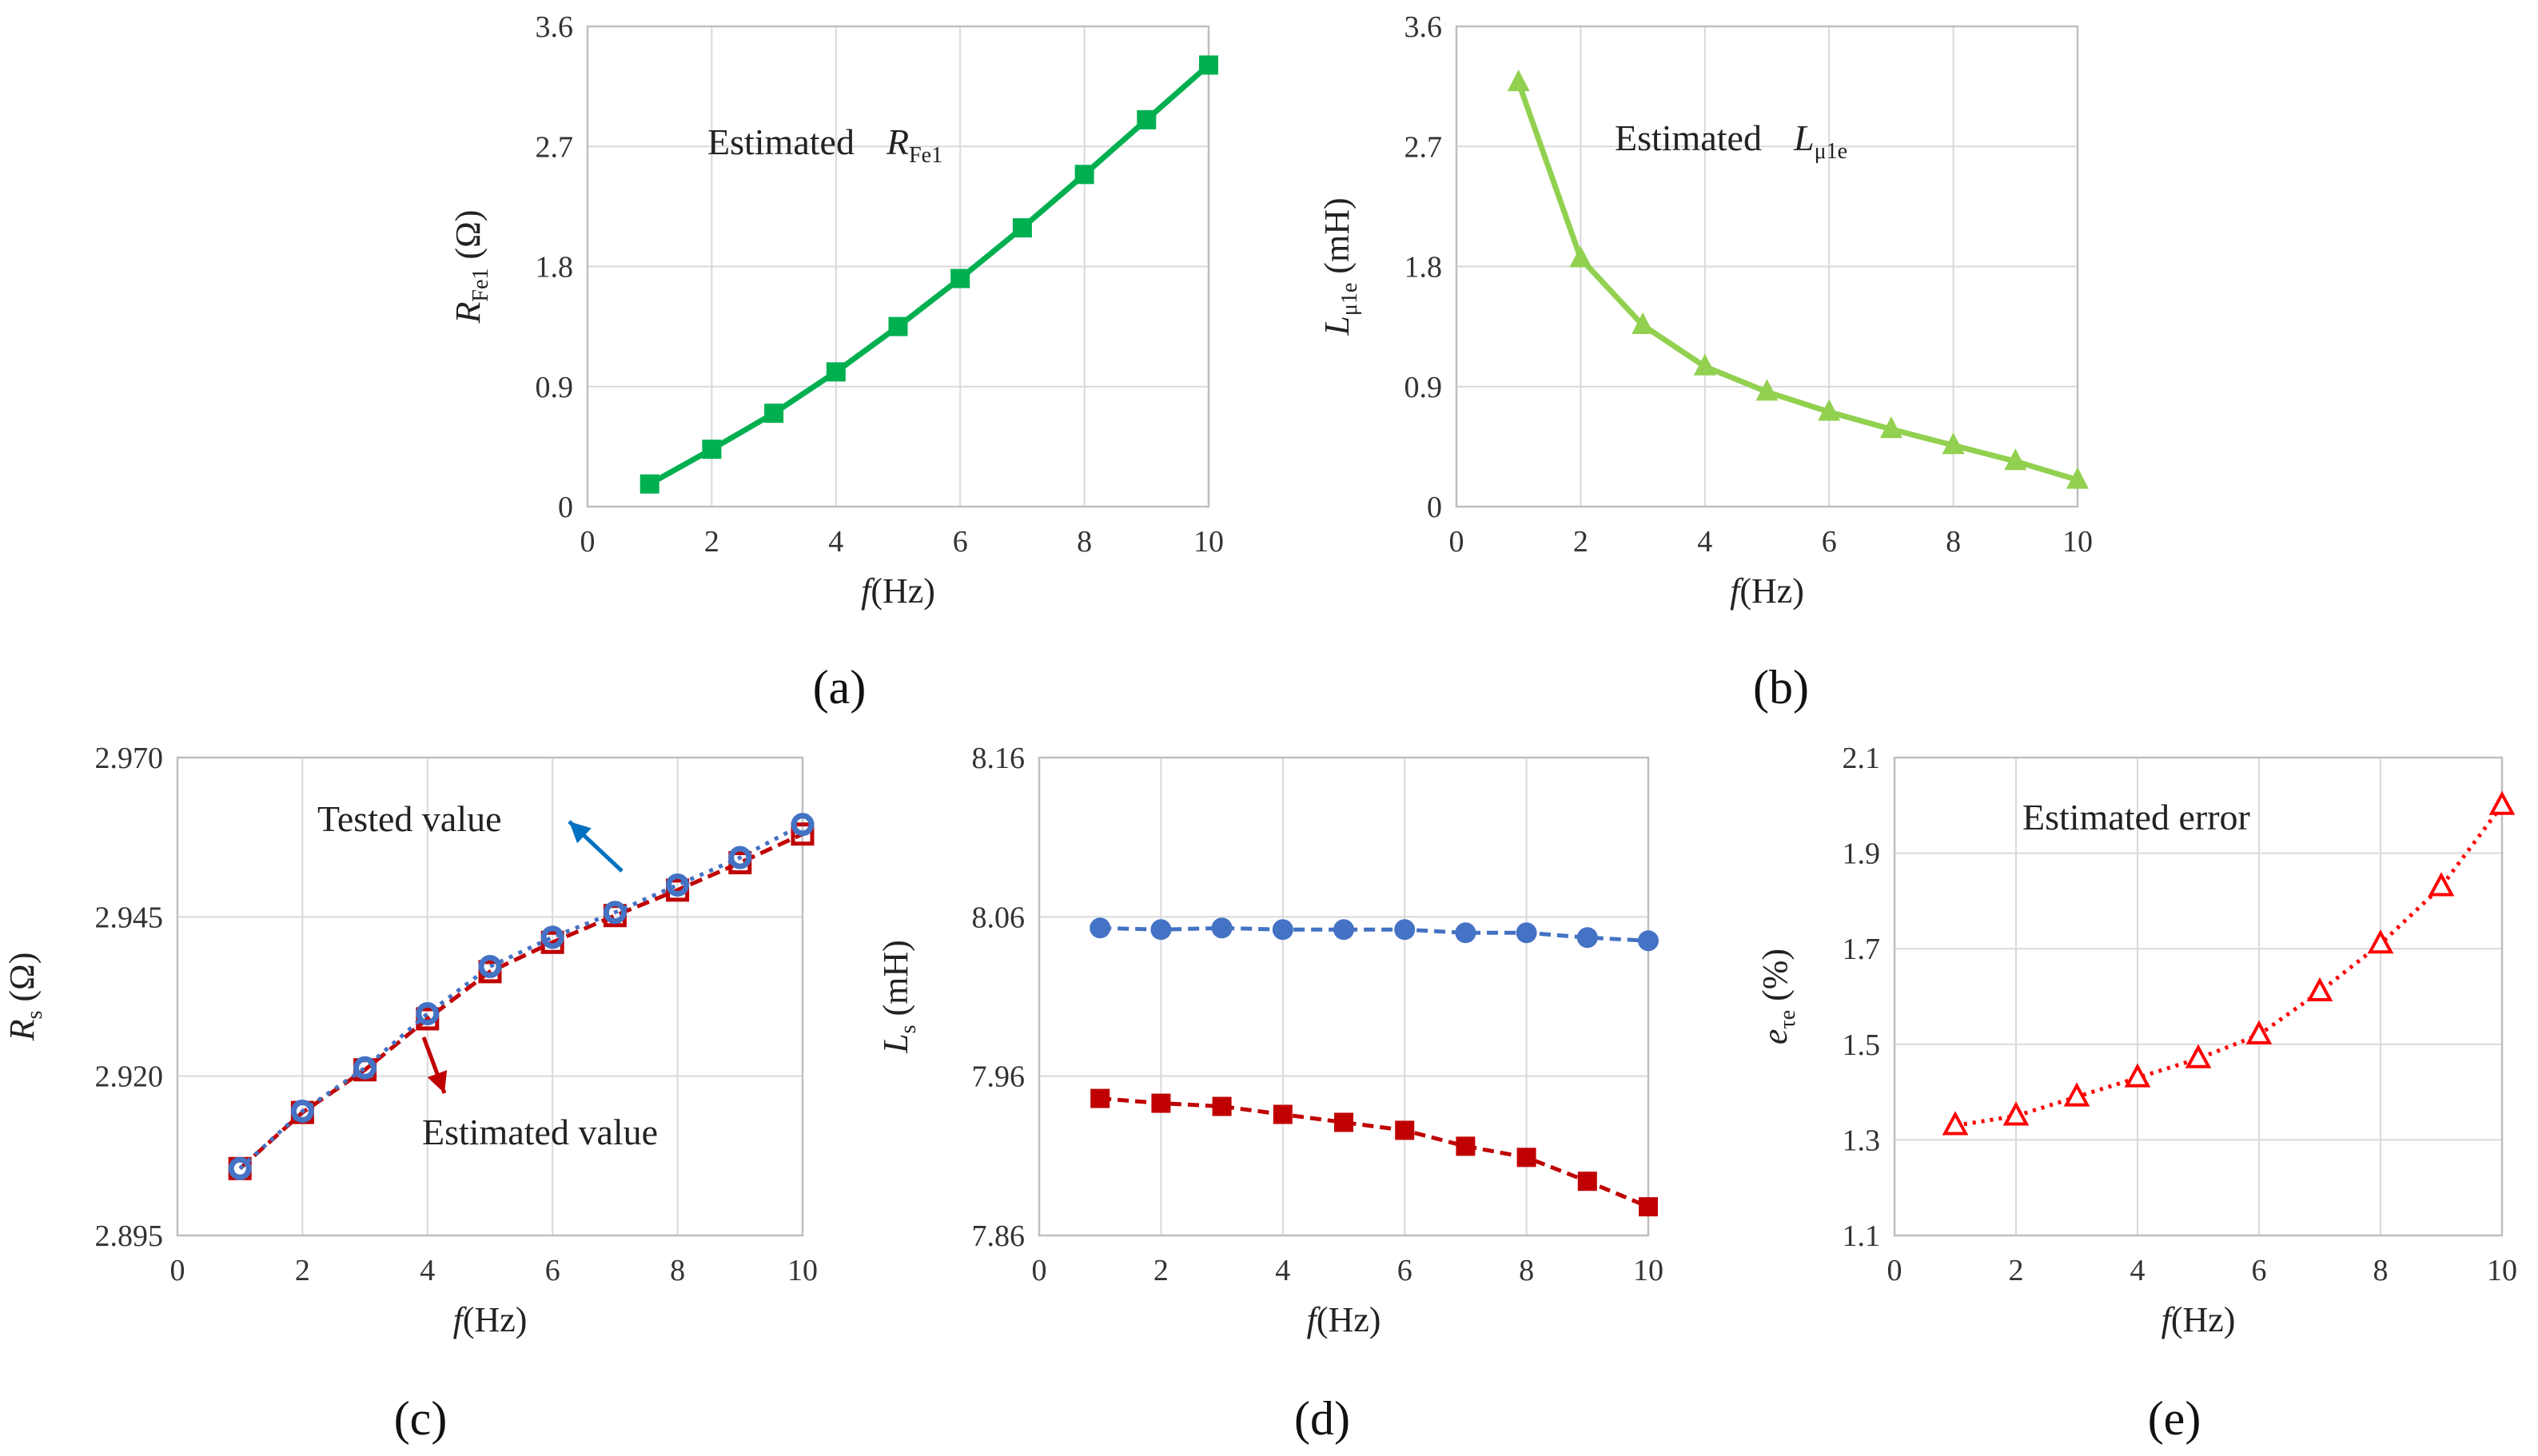 The width and height of the screenshot is (2538, 1456). Describe the element at coordinates (1322, 1418) in the screenshot. I see `panel-label: (d)` at that location.